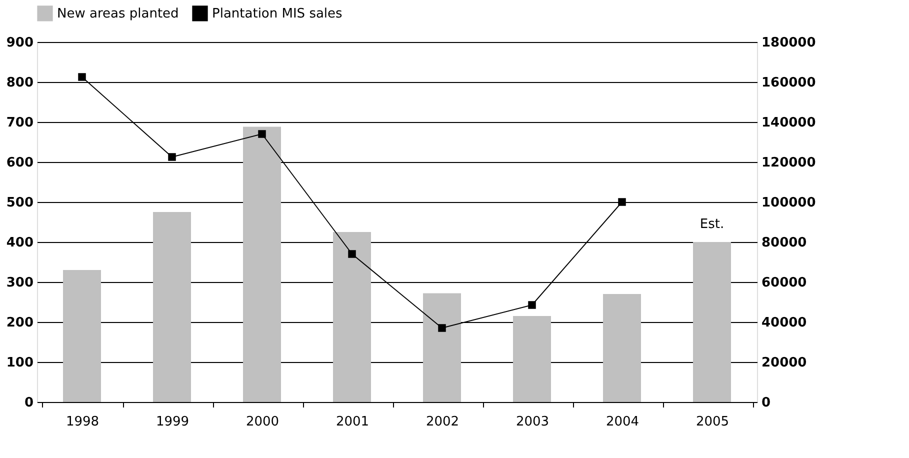 The width and height of the screenshot is (909, 458). What do you see at coordinates (789, 83) in the screenshot?
I see `y2-tick-label: 160000` at bounding box center [789, 83].